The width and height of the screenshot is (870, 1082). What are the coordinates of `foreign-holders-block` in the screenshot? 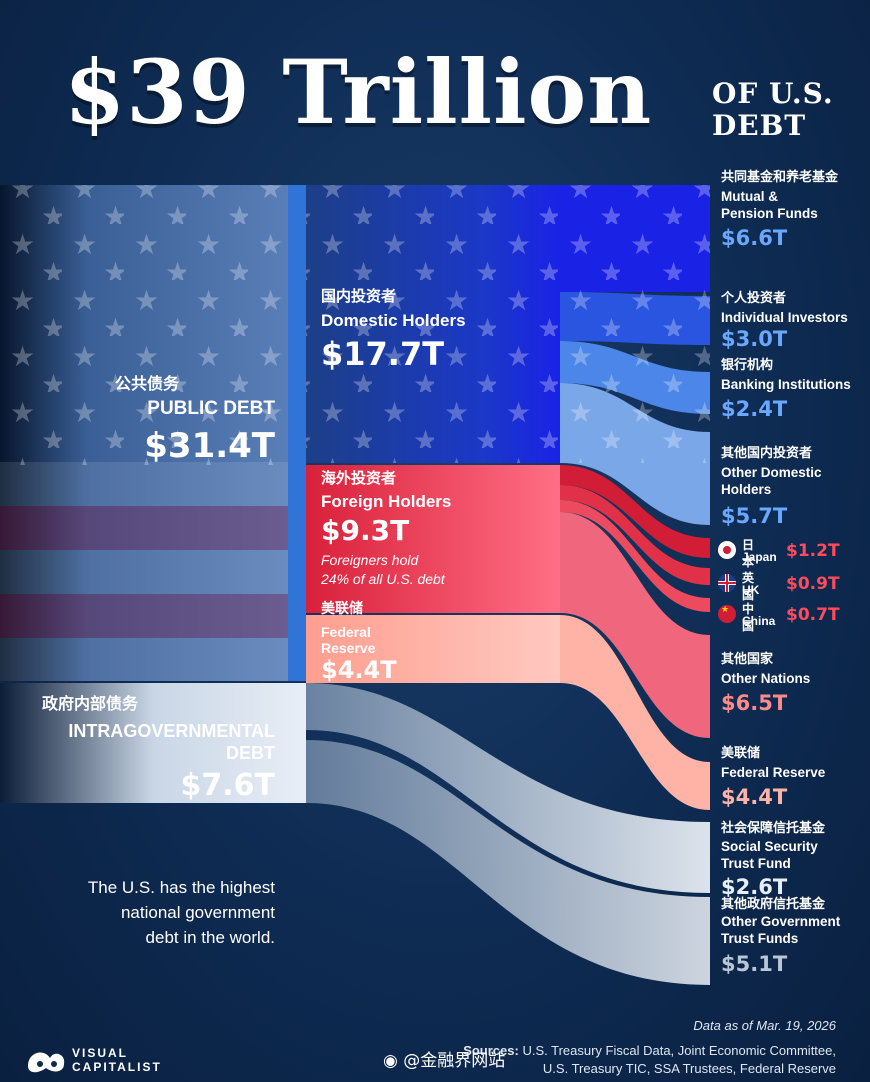 It's located at (433, 539).